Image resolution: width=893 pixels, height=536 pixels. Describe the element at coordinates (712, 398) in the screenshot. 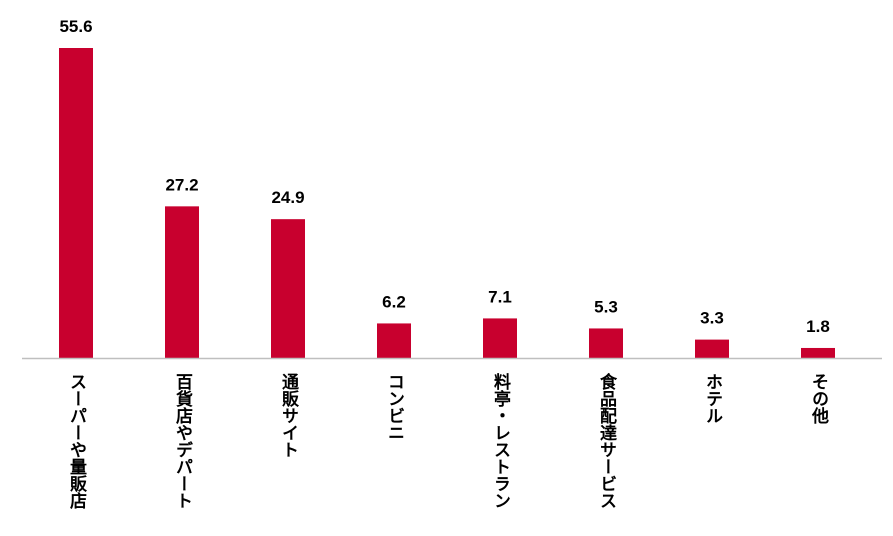

I see `category-label-7: ホテル` at that location.